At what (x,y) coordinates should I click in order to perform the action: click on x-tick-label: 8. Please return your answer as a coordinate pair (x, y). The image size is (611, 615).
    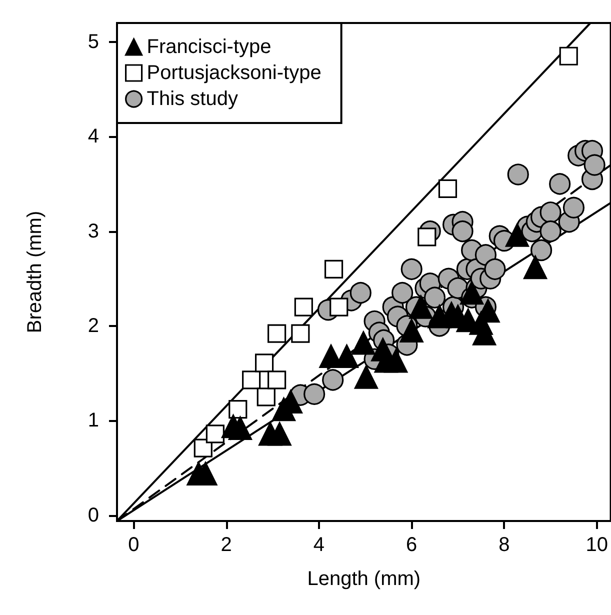
    Looking at the image, I should click on (504, 545).